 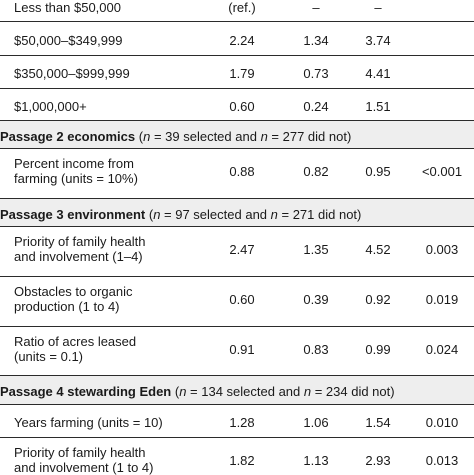 What do you see at coordinates (442, 349) in the screenshot?
I see `p-value: 0.024` at bounding box center [442, 349].